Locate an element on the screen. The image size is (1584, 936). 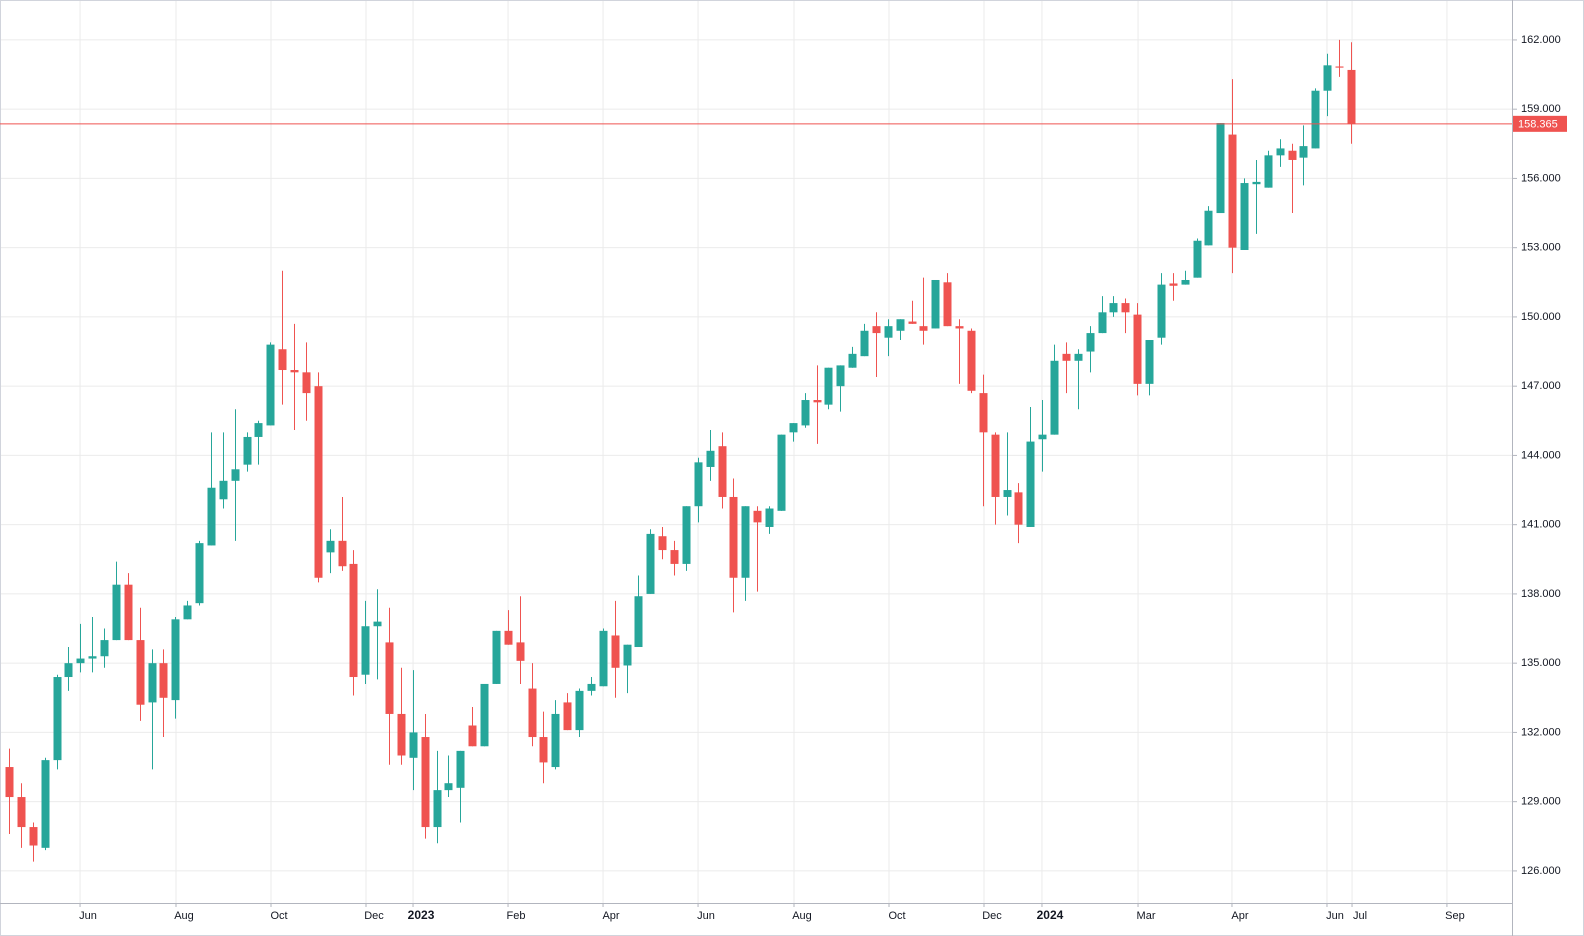
y-tick-label: 162.000 is located at coordinates (1541, 40).